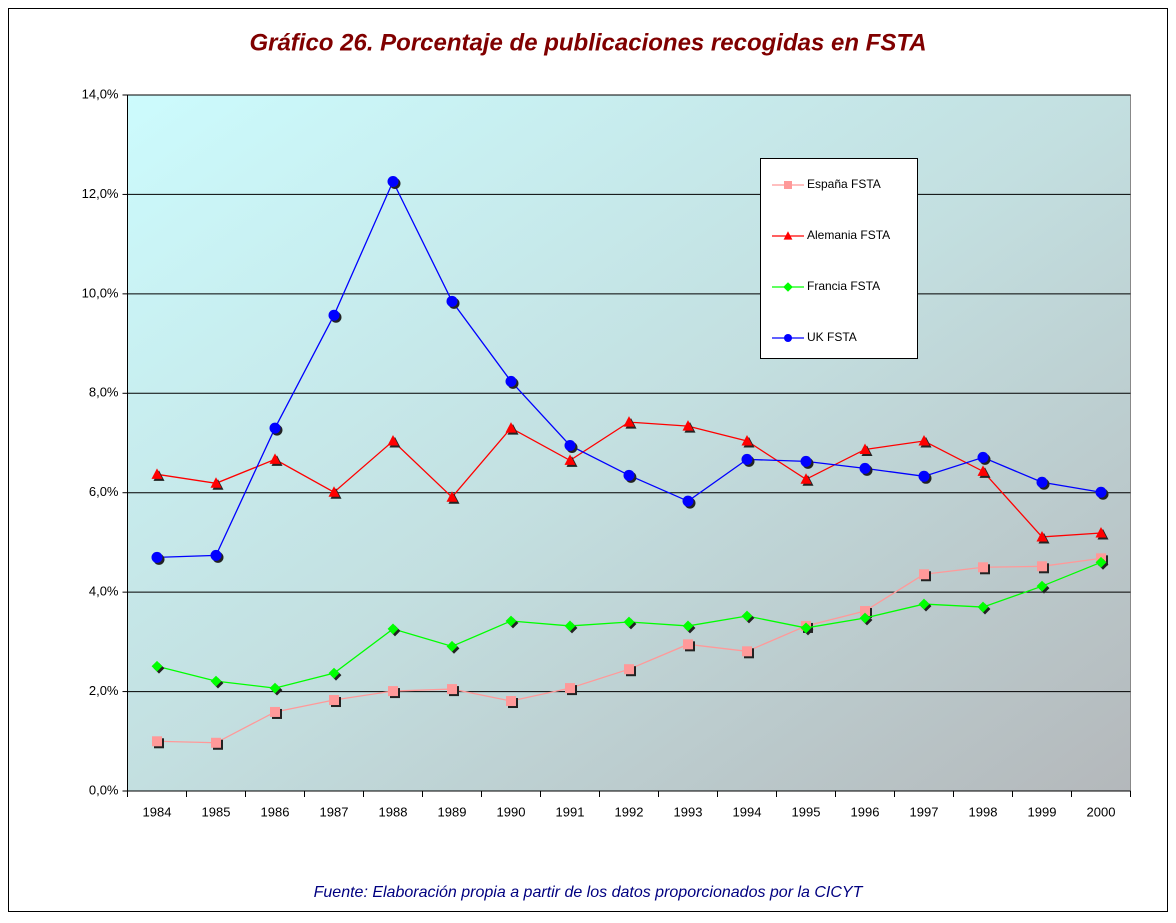 This screenshot has width=1176, height=923. I want to click on x-tick-label: 1991, so click(570, 811).